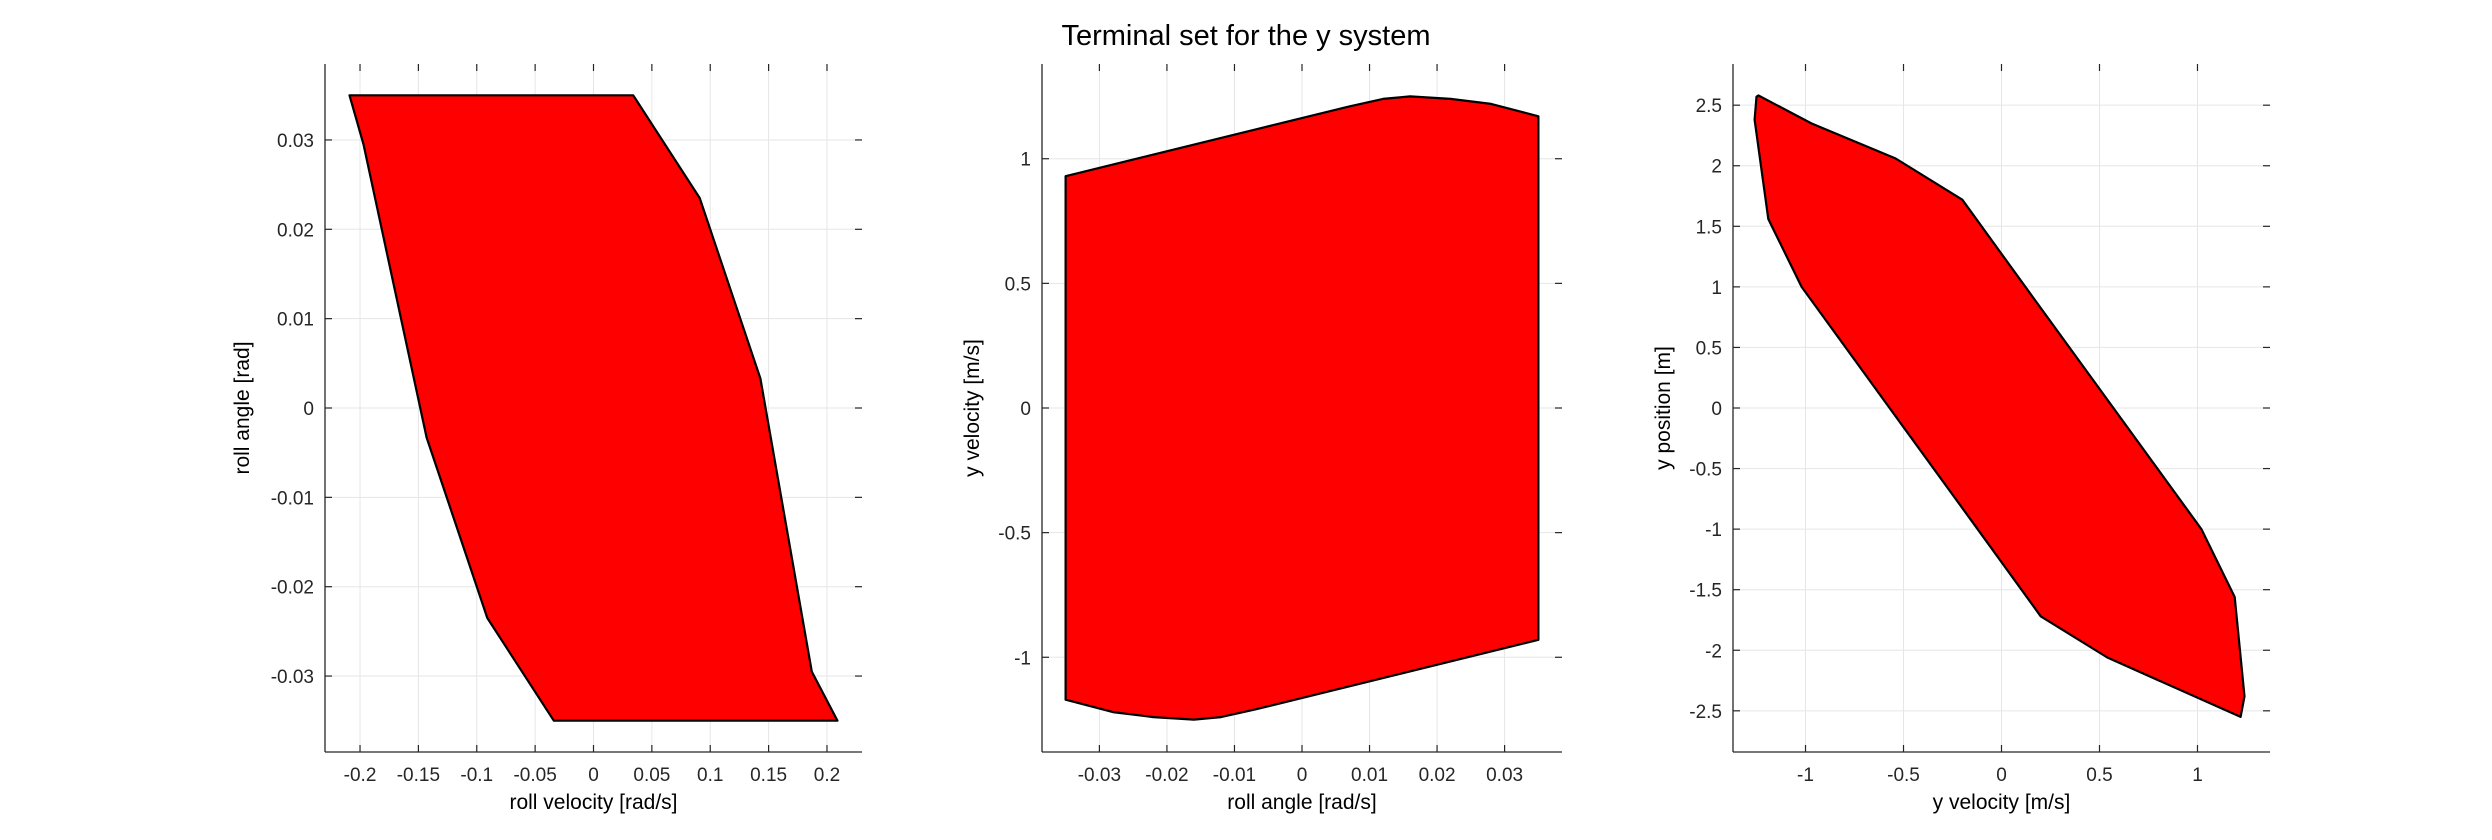 Image resolution: width=2492 pixels, height=840 pixels. What do you see at coordinates (710, 775) in the screenshot?
I see `x-tick-label: 0.1` at bounding box center [710, 775].